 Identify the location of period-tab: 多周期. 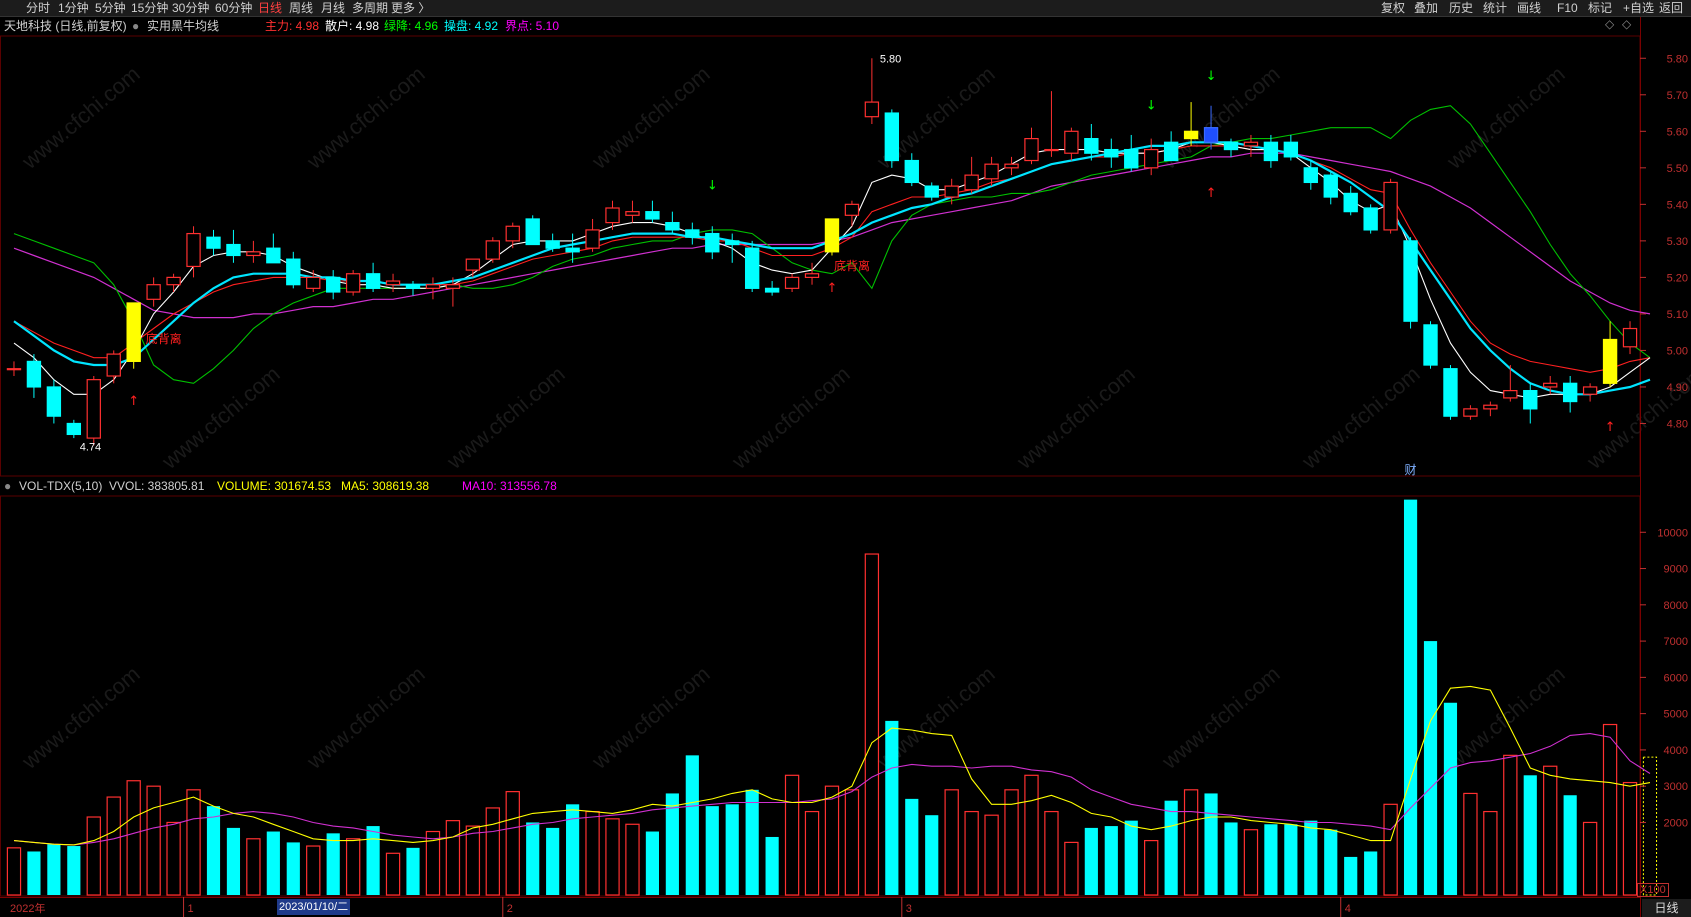
(370, 8).